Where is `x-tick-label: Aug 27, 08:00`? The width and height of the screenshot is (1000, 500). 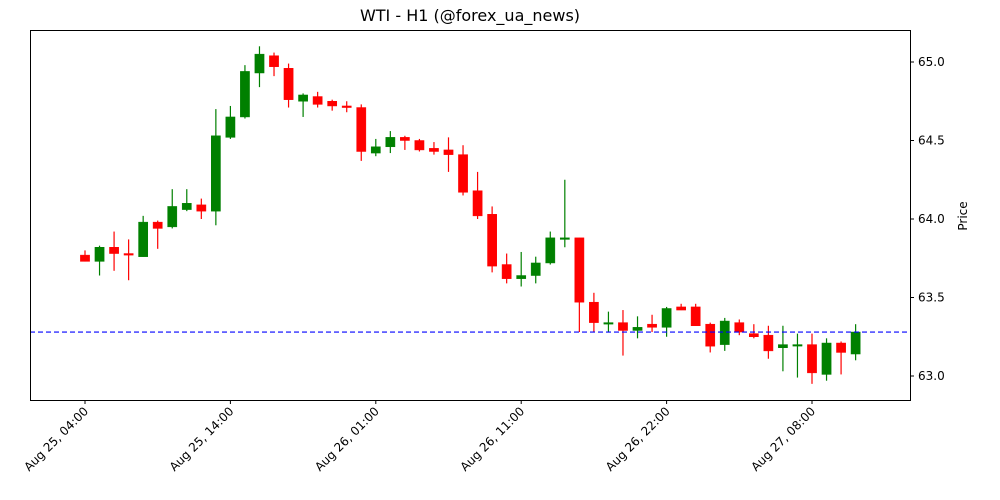 x-tick-label: Aug 27, 08:00 is located at coordinates (783, 439).